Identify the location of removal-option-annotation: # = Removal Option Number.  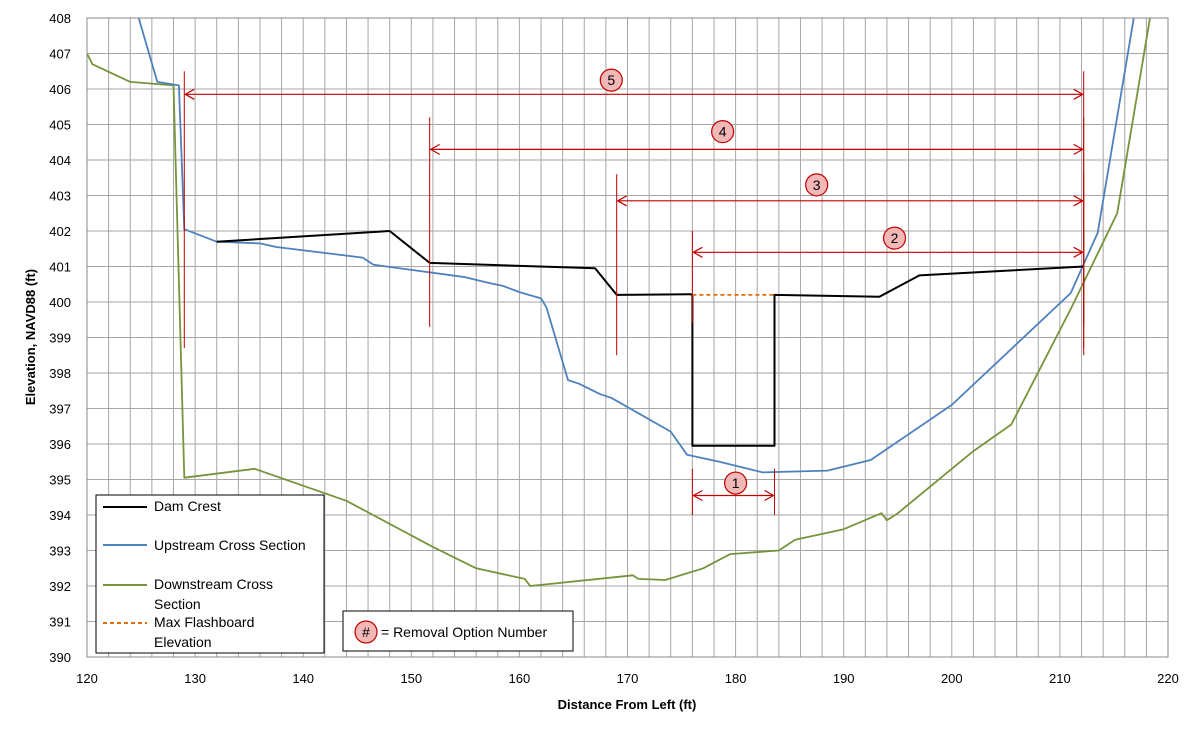
(458, 631).